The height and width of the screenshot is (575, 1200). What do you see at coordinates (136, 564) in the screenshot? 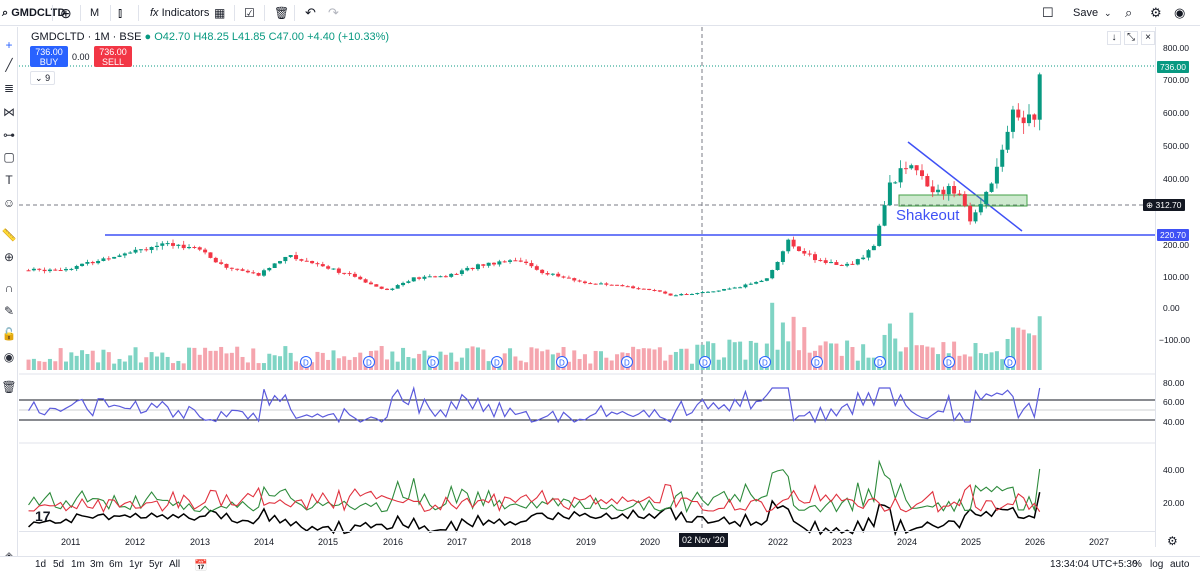
I see `range-1yr: 1yr` at bounding box center [136, 564].